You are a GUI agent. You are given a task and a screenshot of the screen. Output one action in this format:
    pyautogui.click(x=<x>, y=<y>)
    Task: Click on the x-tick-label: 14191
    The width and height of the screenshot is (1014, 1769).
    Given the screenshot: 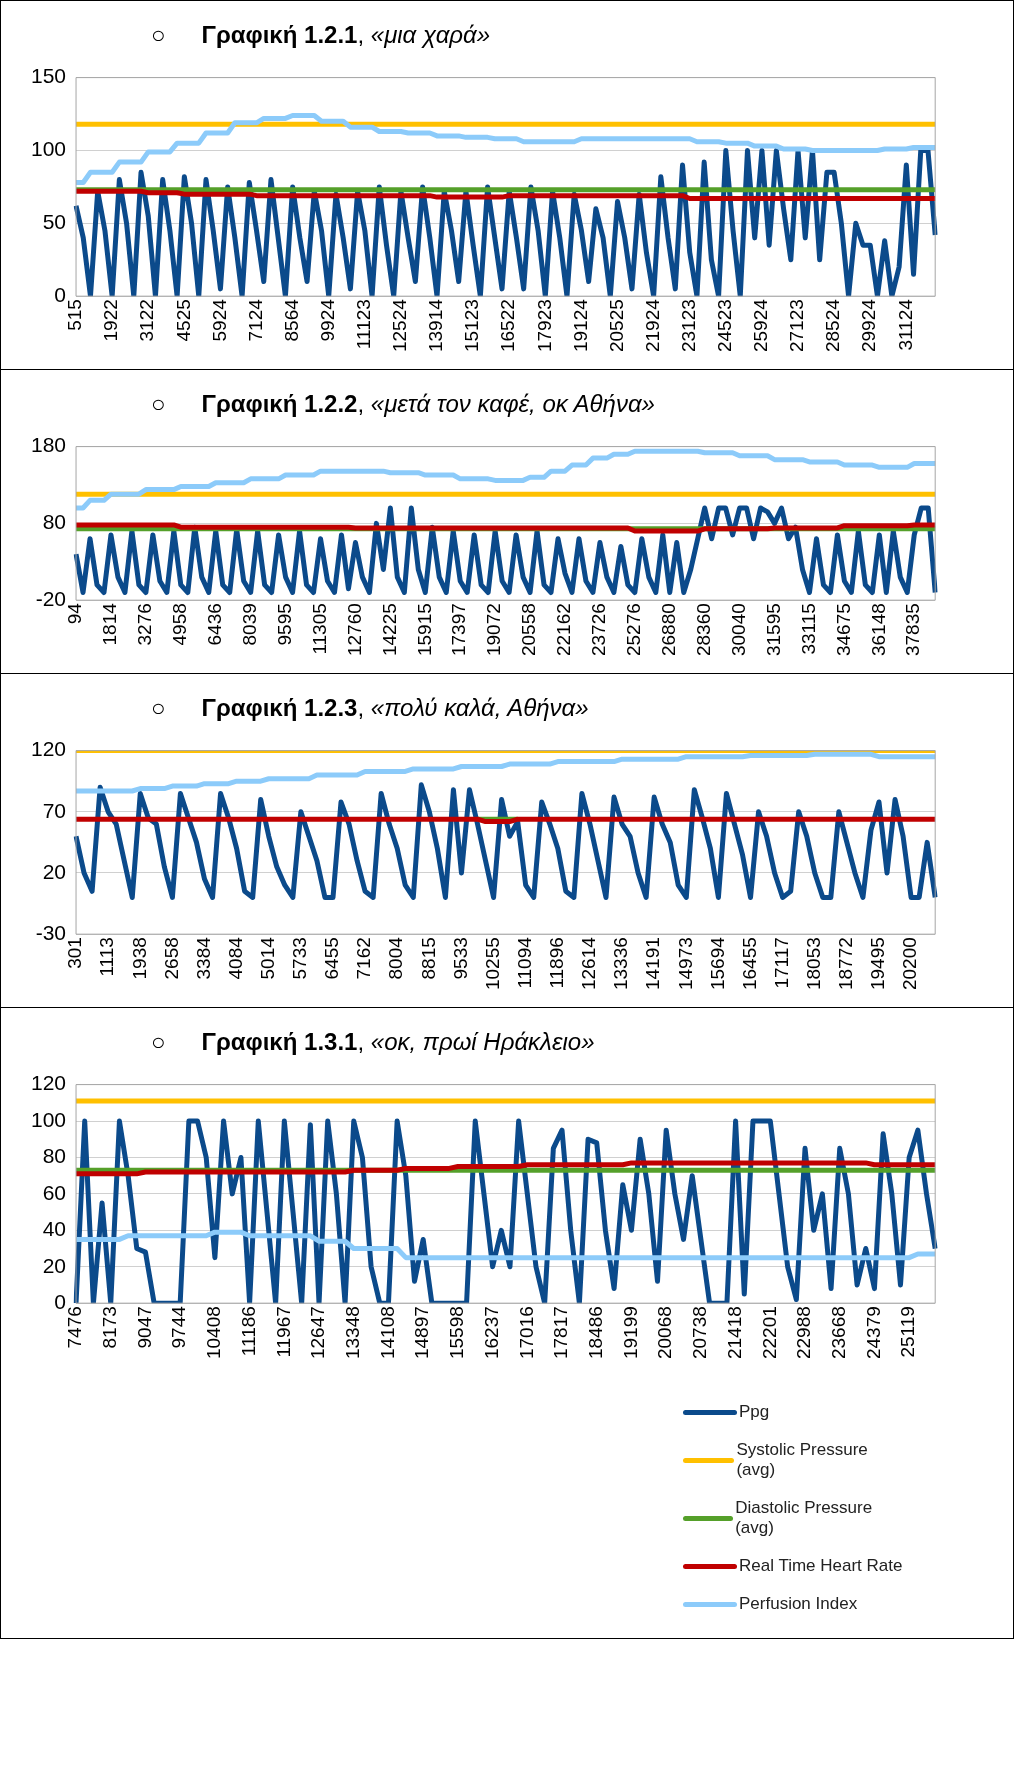 What is the action you would take?
    pyautogui.click(x=653, y=964)
    